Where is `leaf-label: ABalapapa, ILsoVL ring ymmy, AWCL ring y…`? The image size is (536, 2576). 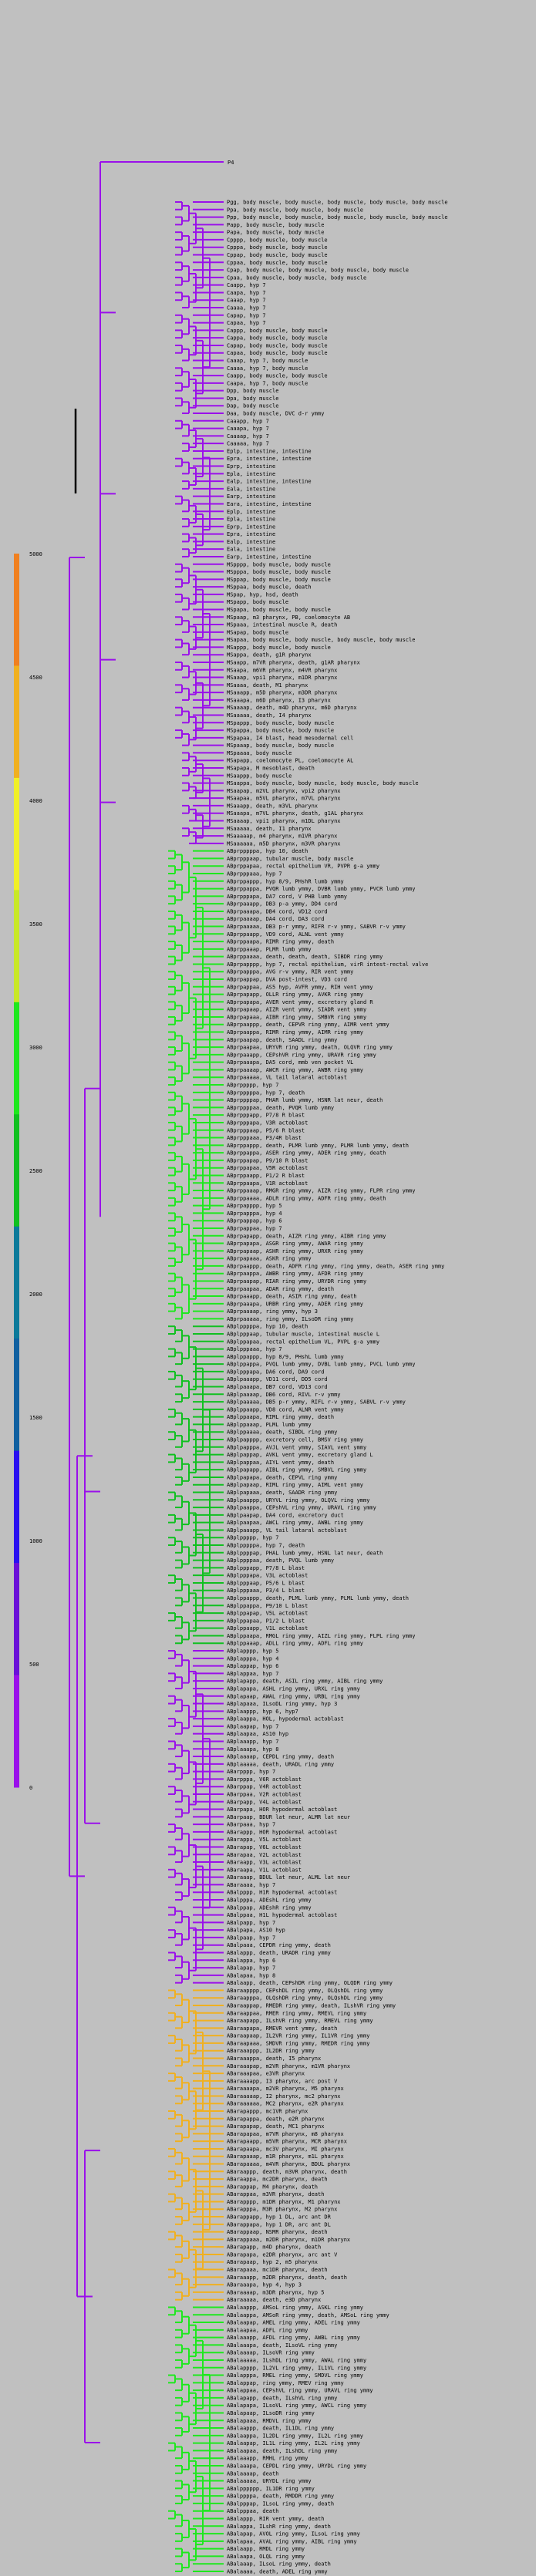 leaf-label: ABalapapa, ILsoVL ring ymmy, AWCL ring y… is located at coordinates (296, 2406).